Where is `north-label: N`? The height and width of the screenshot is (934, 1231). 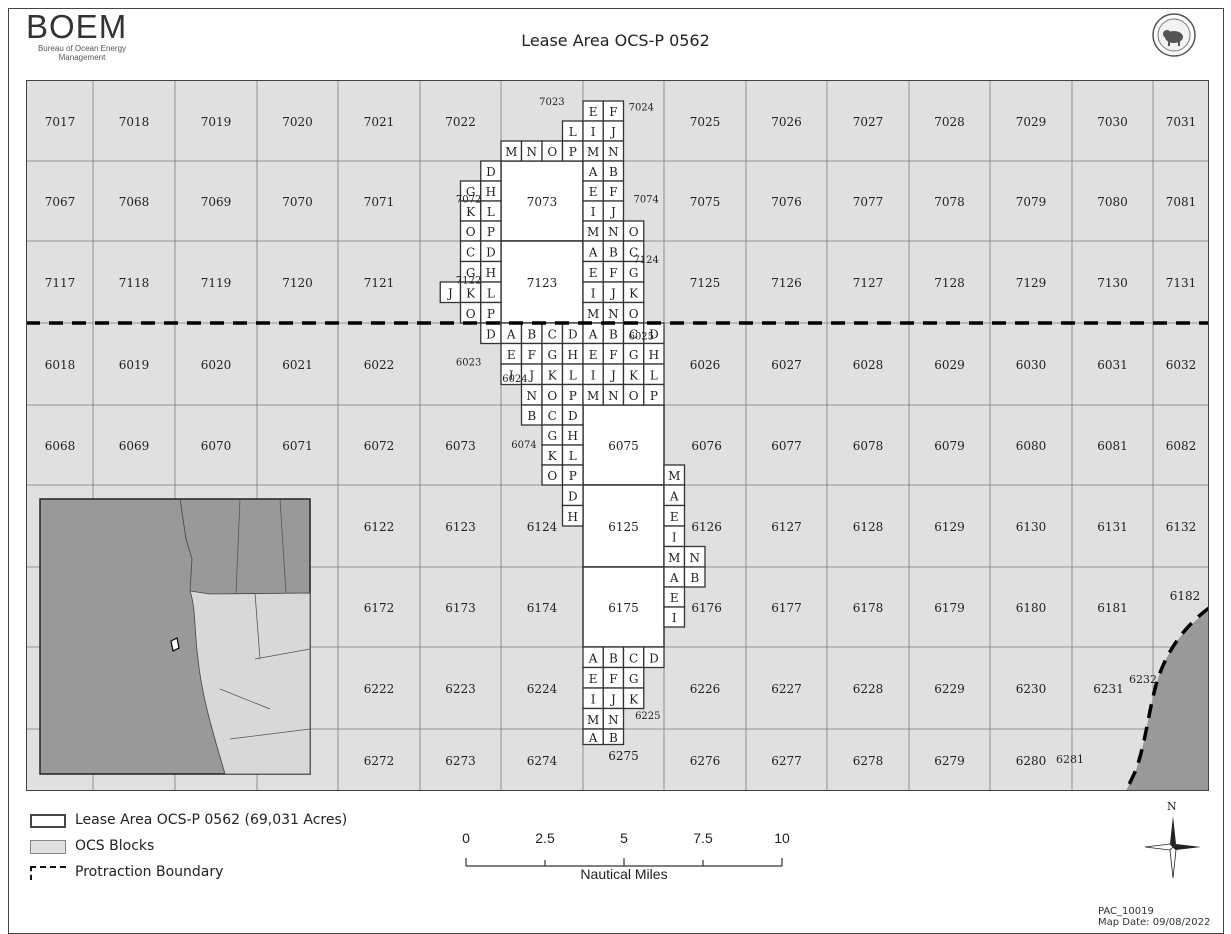
north-label: N is located at coordinates (1172, 806).